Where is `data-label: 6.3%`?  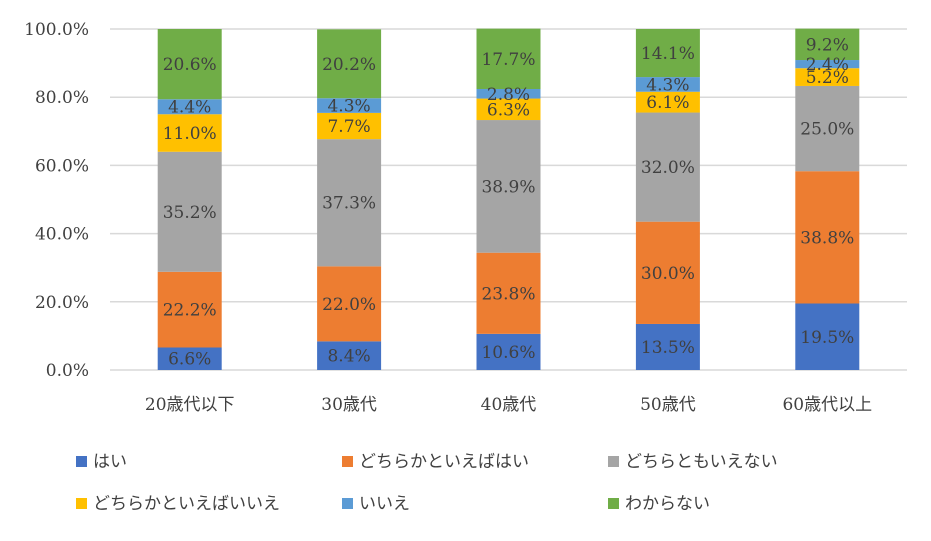 data-label: 6.3% is located at coordinates (508, 110).